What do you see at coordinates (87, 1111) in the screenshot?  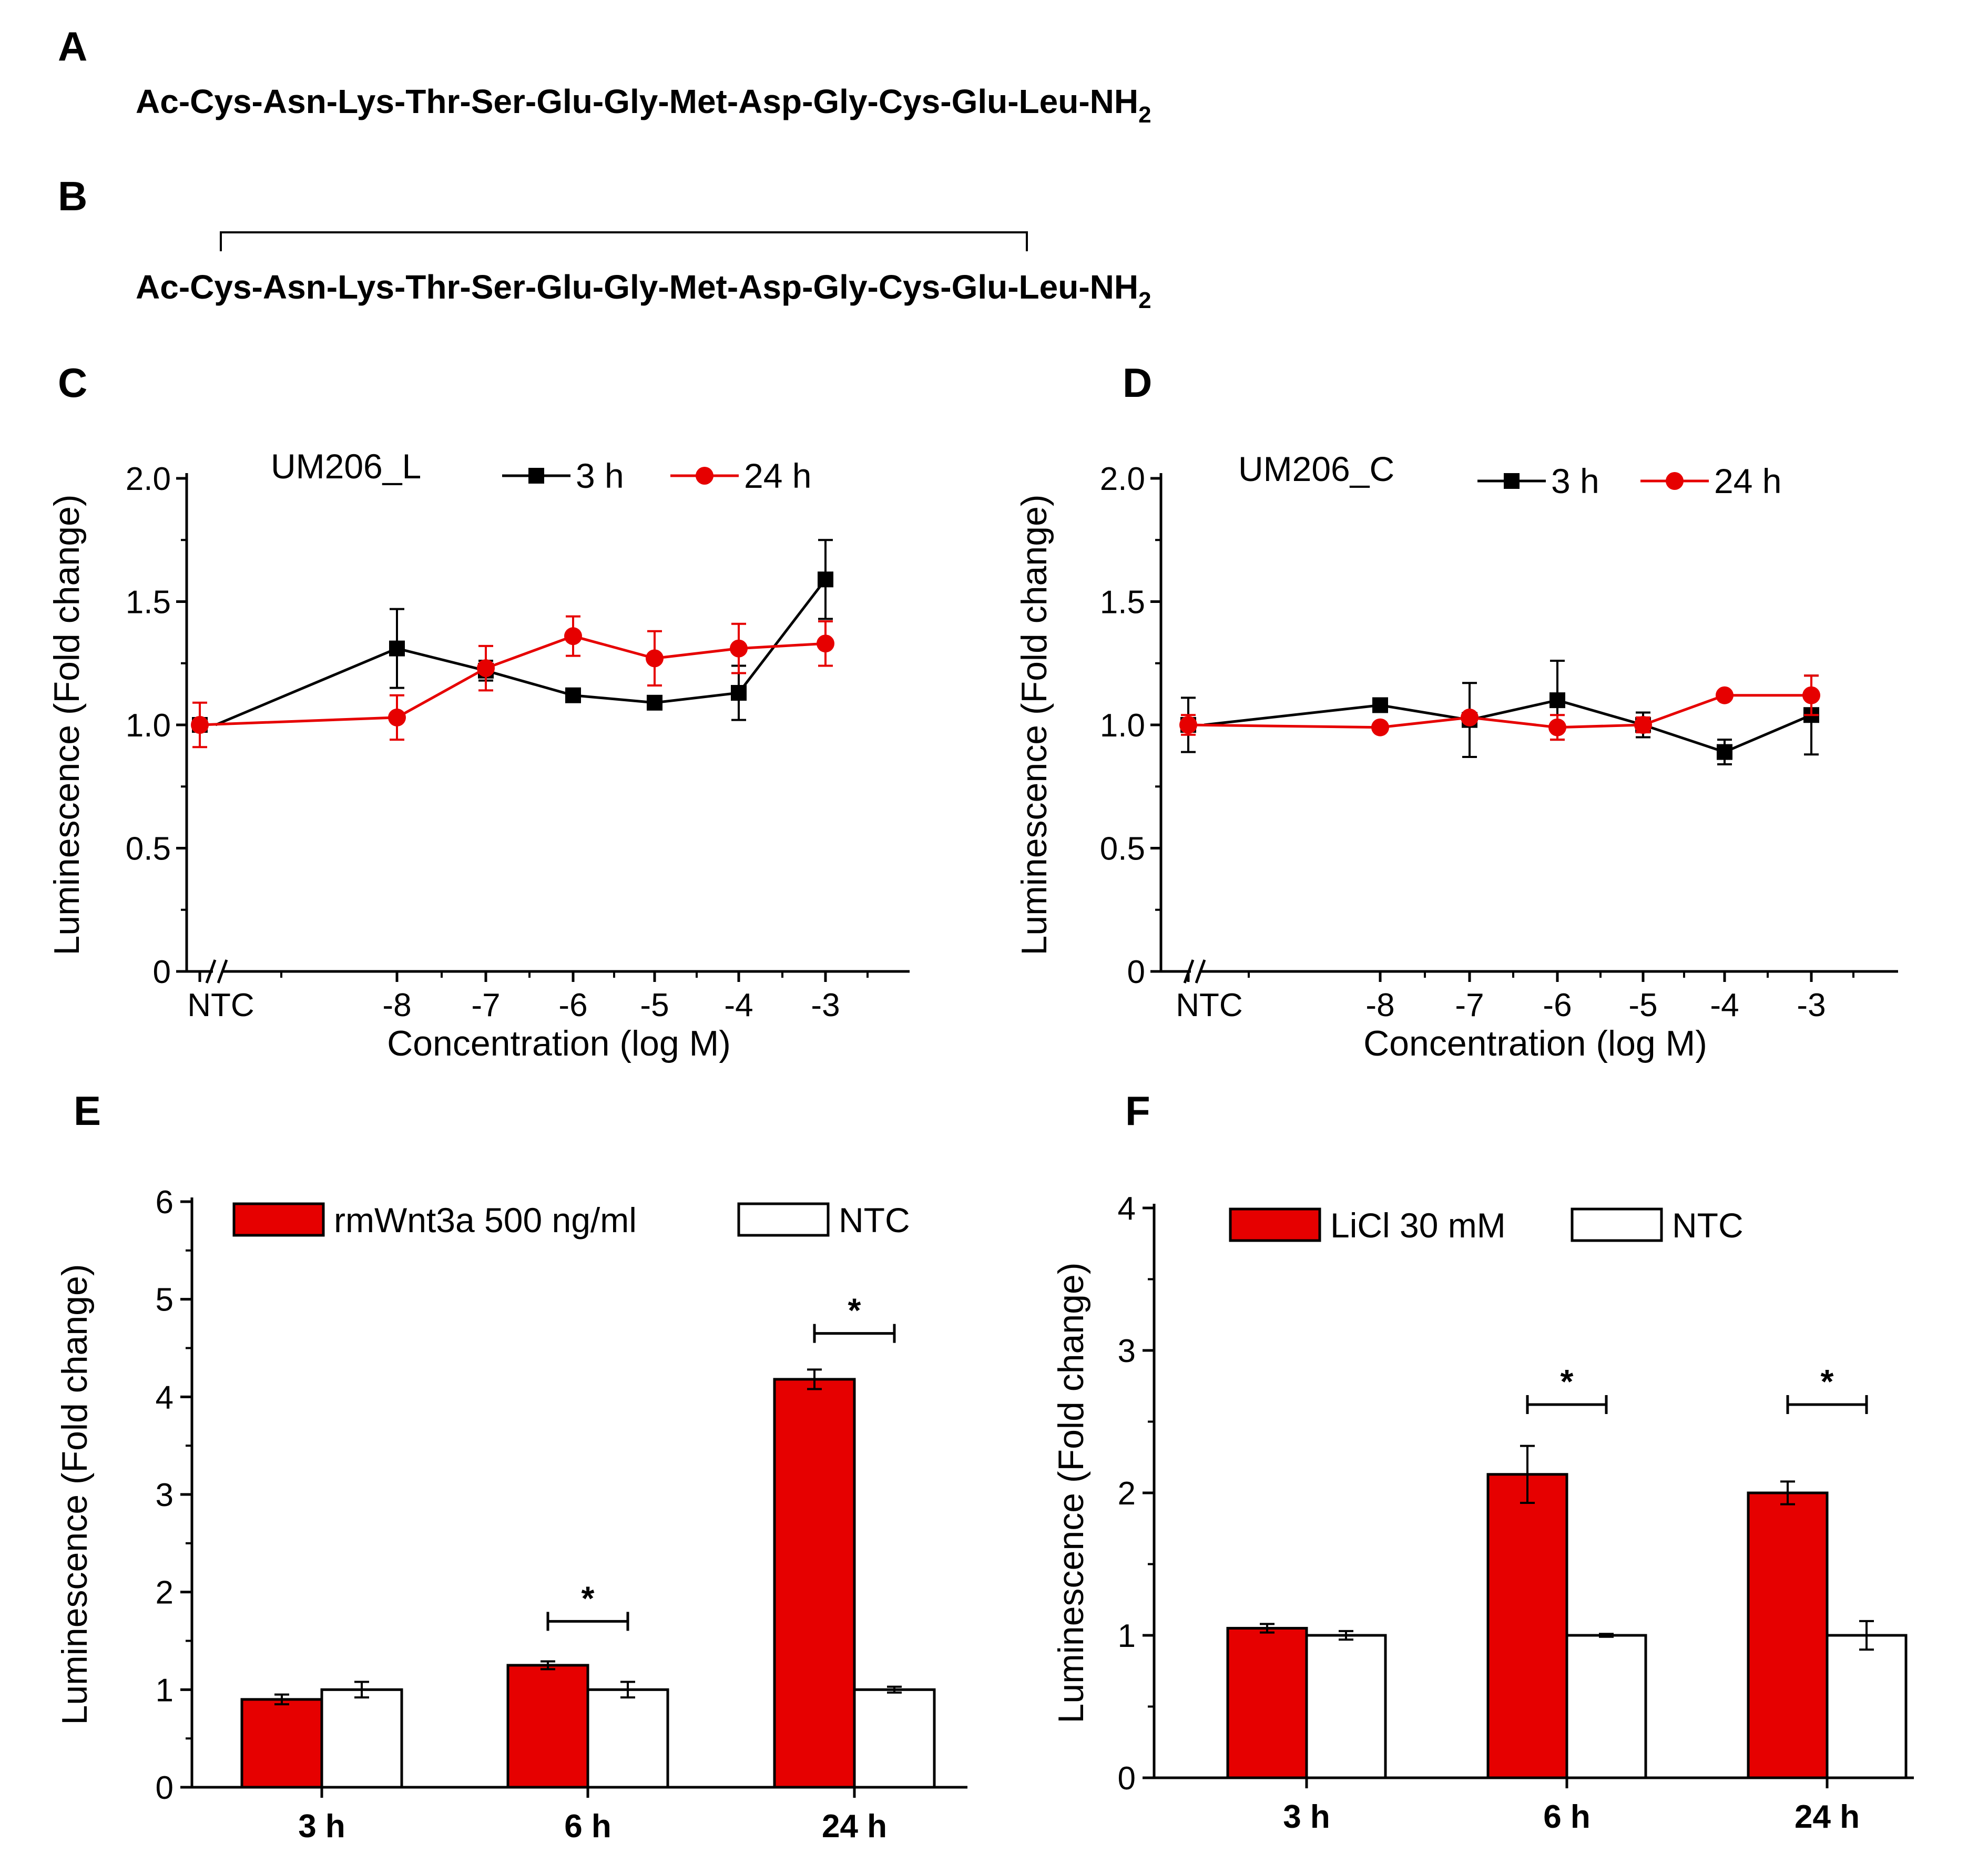 I see `panel-letter-e: E` at bounding box center [87, 1111].